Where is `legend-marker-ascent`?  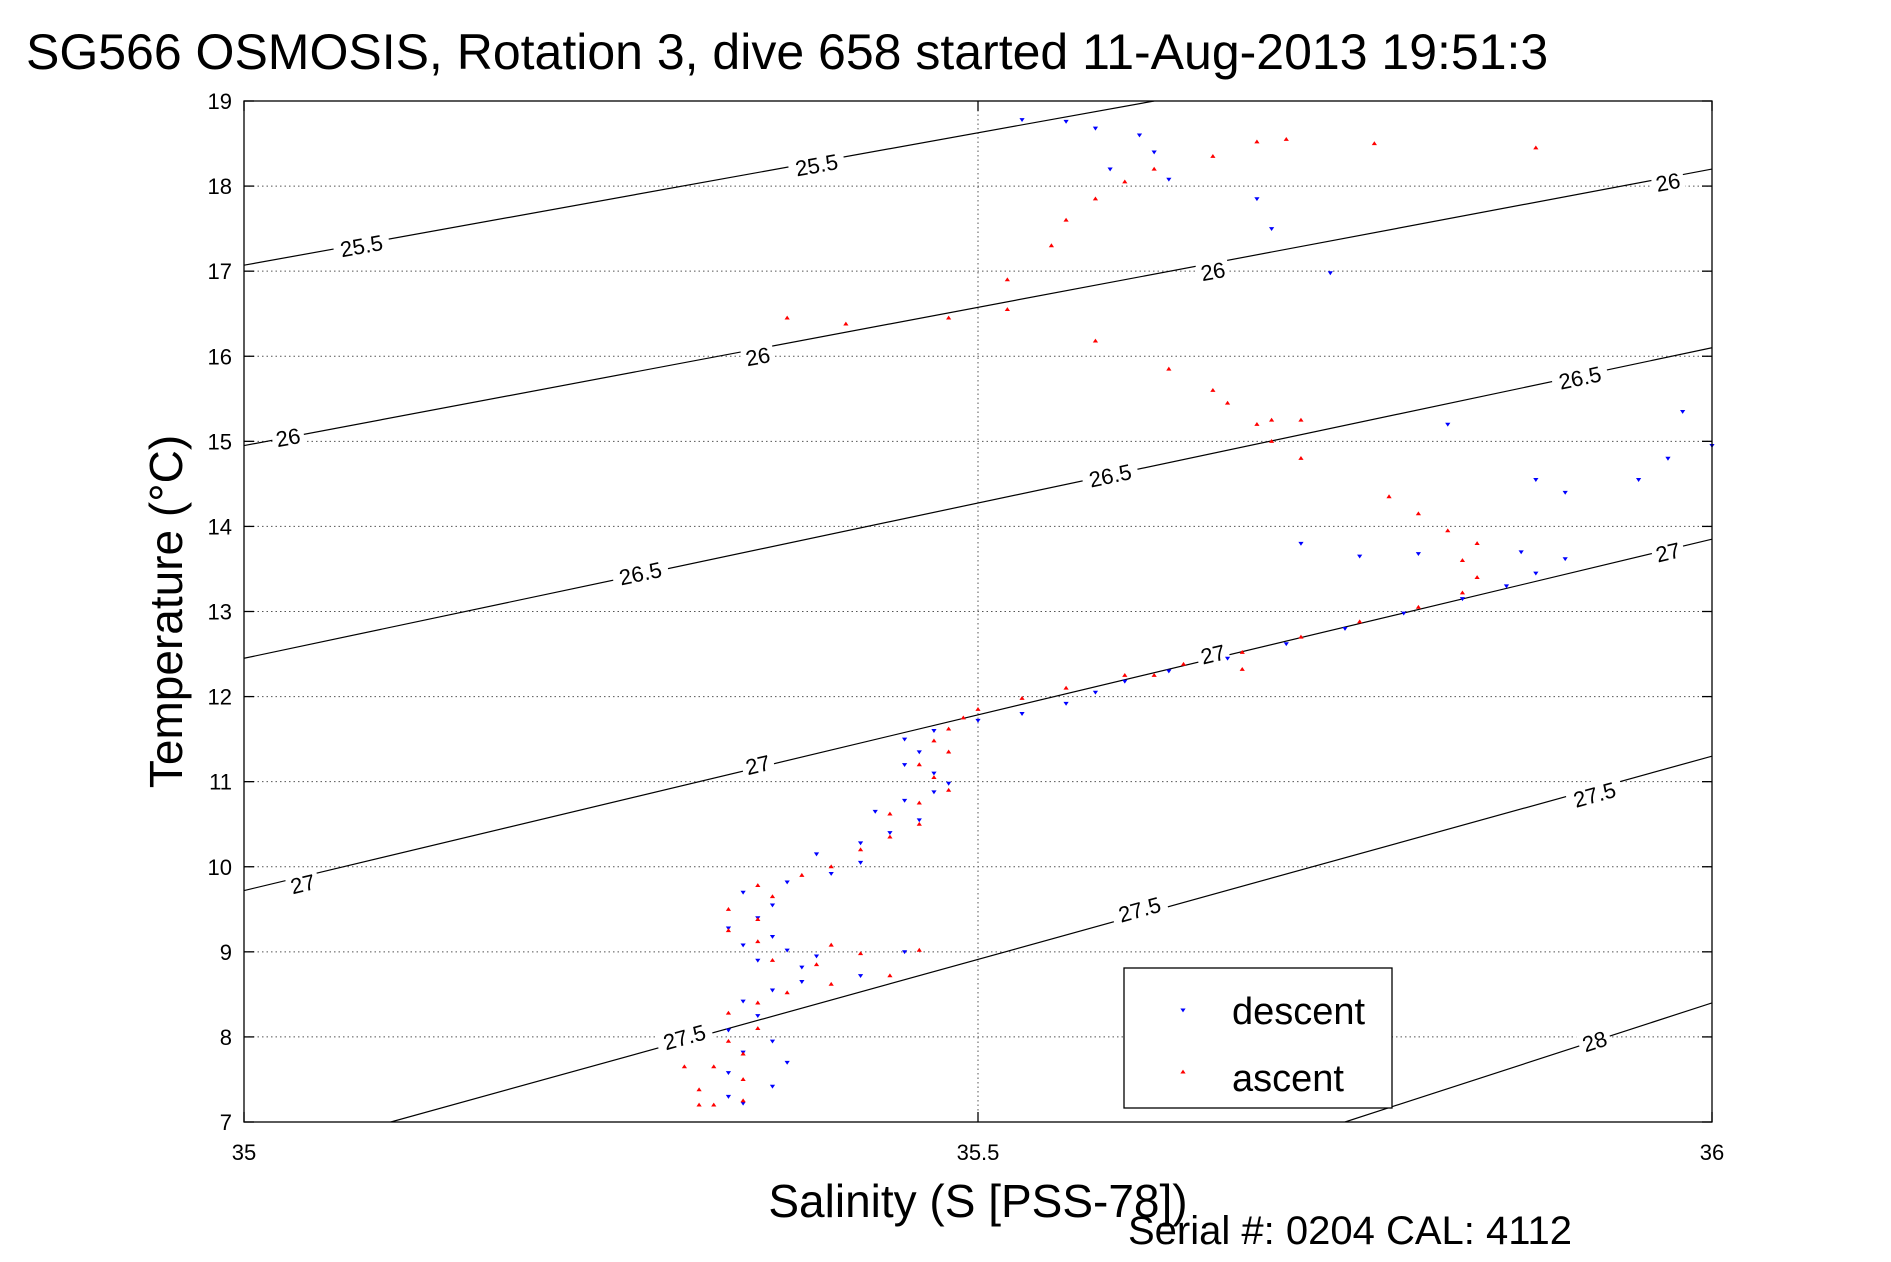 legend-marker-ascent is located at coordinates (1183, 1071).